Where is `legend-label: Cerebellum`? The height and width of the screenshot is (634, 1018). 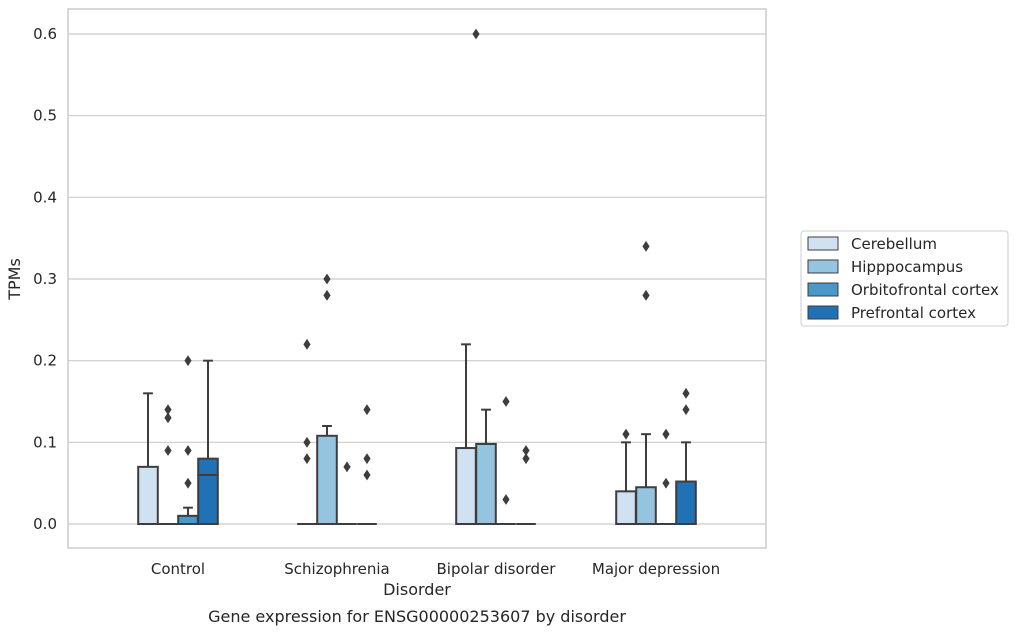
legend-label: Cerebellum is located at coordinates (894, 244).